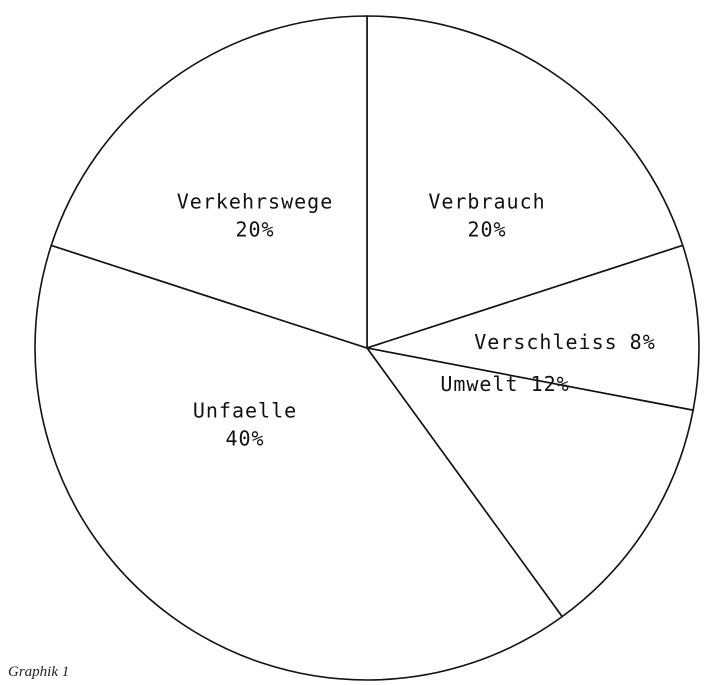  Describe the element at coordinates (545, 342) in the screenshot. I see `category-label: Verschleiss` at that location.